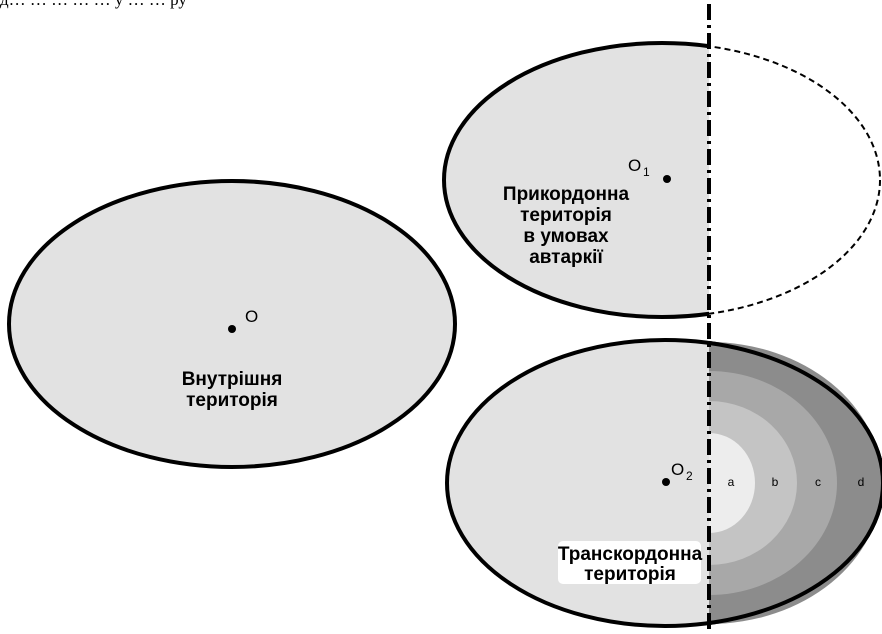  Describe the element at coordinates (575, 180) in the screenshot. I see `border-territory-ellipse` at that location.